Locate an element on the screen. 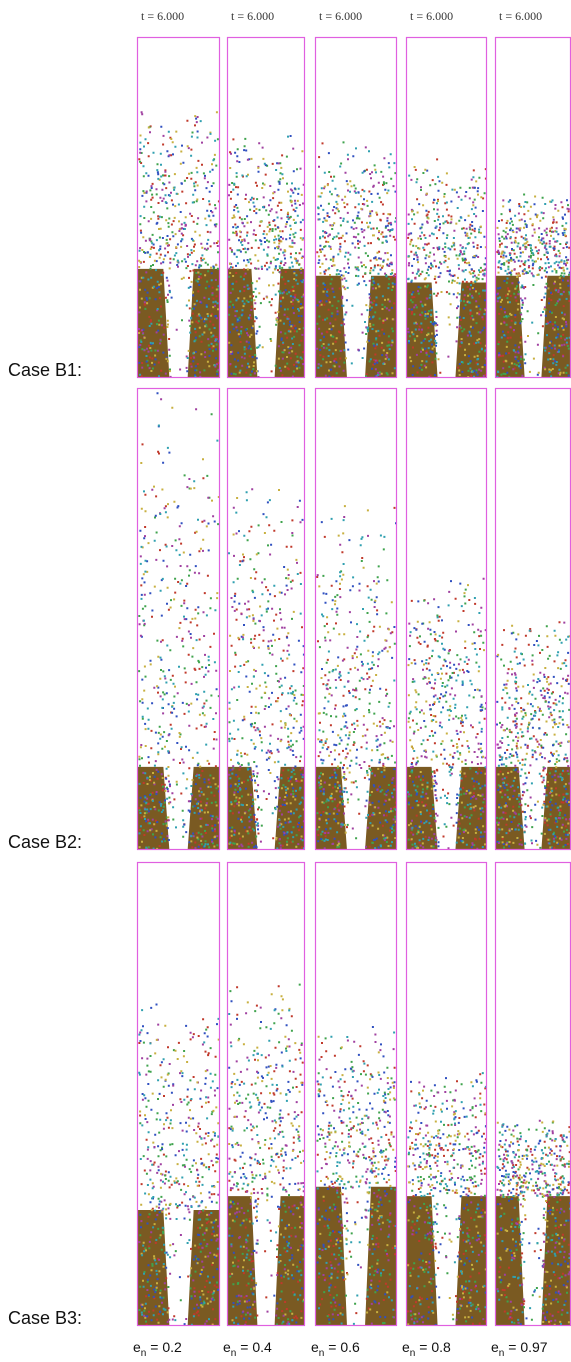 The width and height of the screenshot is (571, 1362). value-text: = 0.97 is located at coordinates (525, 1347).